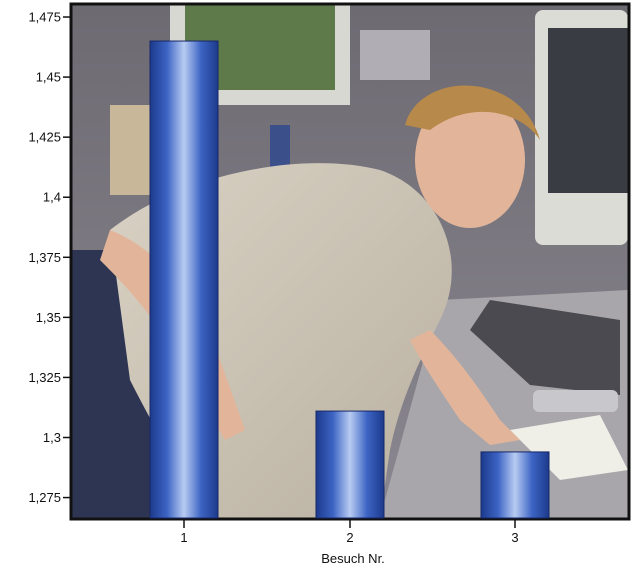 Image resolution: width=633 pixels, height=569 pixels. I want to click on x-tick-label: 3, so click(514, 537).